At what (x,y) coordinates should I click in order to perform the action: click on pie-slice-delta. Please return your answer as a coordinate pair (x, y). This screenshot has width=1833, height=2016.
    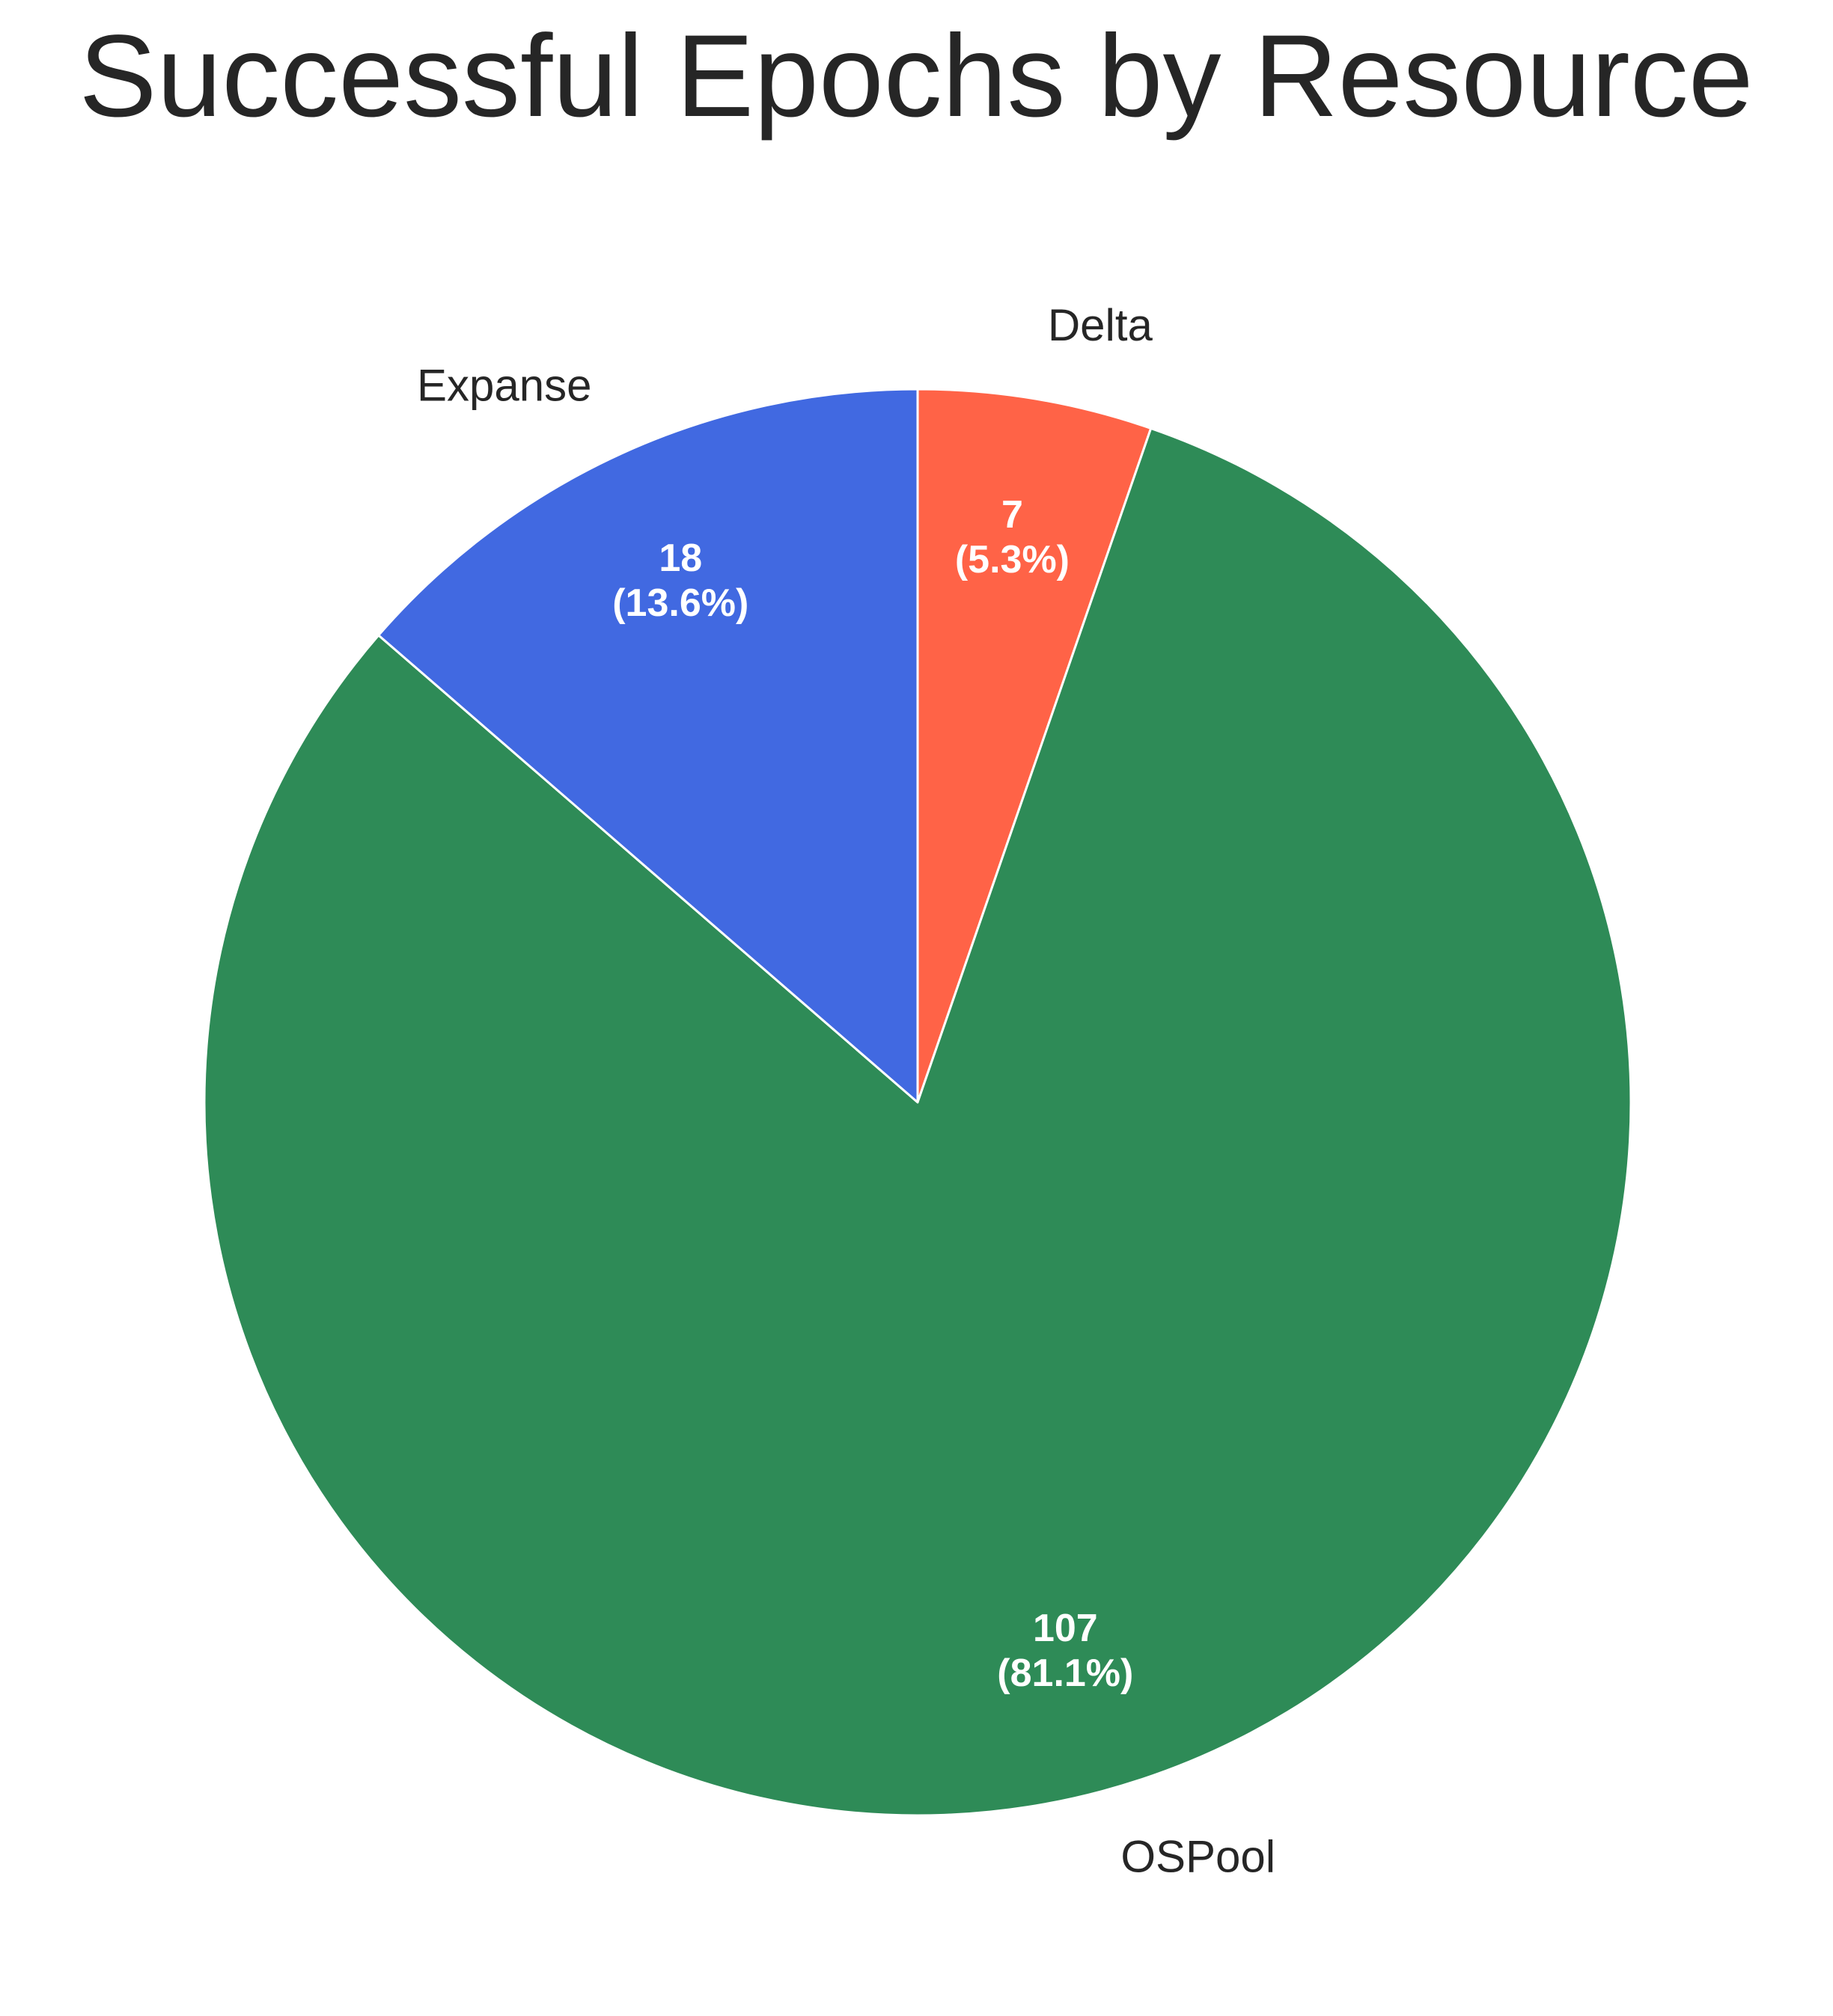
    Looking at the image, I should click on (1035, 746).